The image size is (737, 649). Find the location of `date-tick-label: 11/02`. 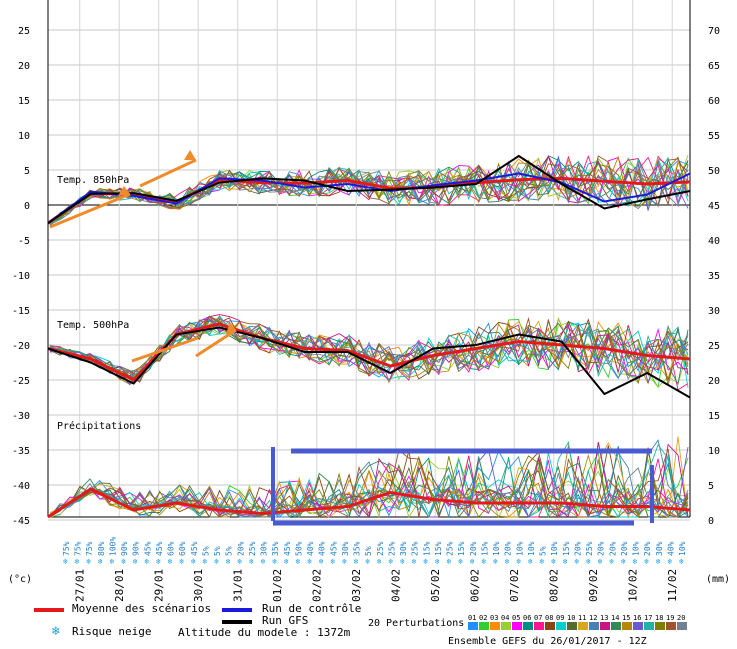

date-tick-label: 11/02 is located at coordinates (672, 585).